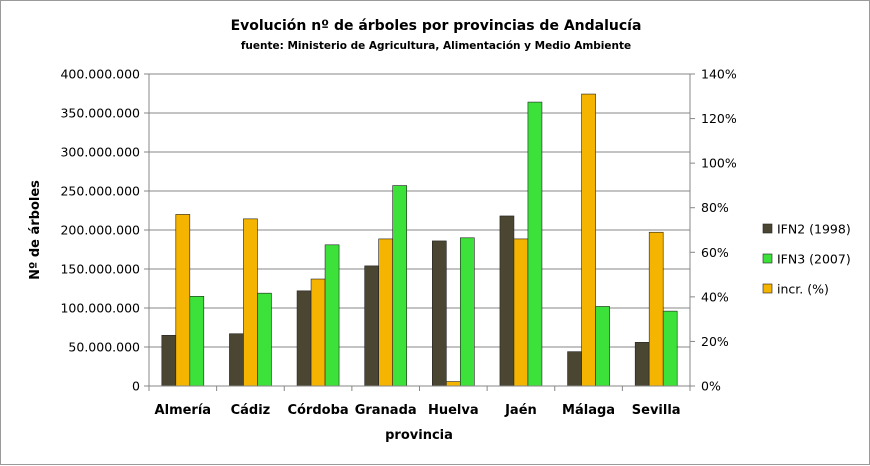 This screenshot has height=466, width=870. I want to click on category-label: Jaén, so click(520, 410).